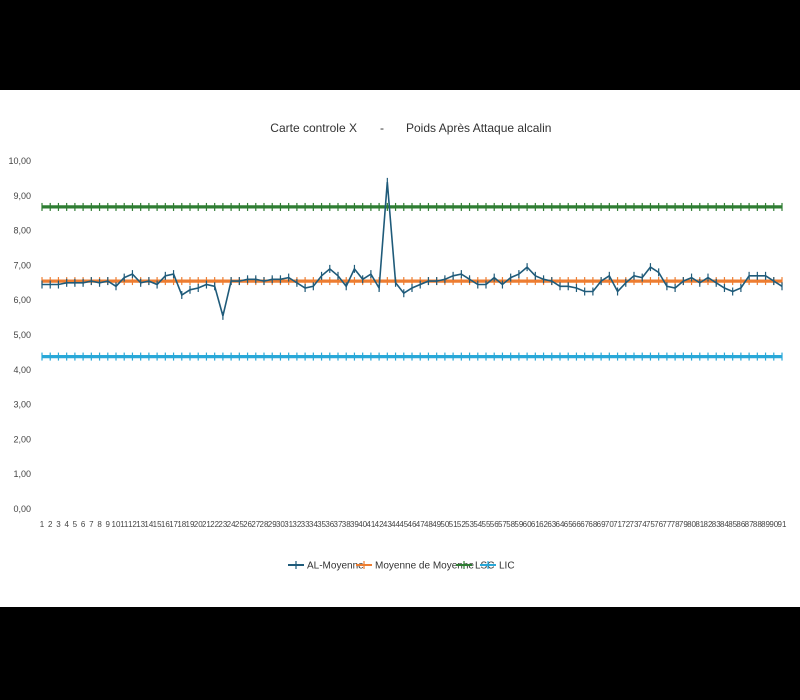  I want to click on x-tick-label: 24, so click(231, 524).